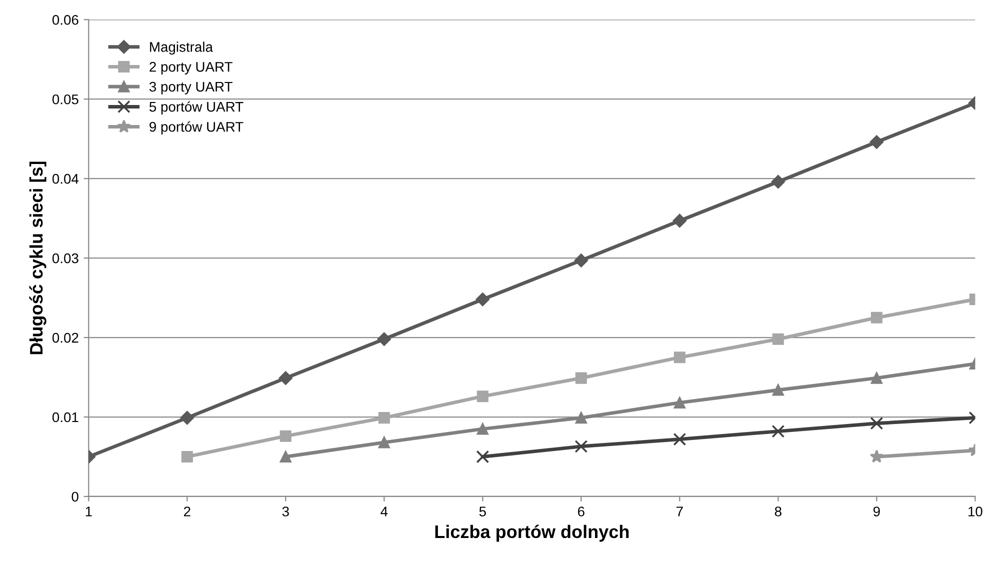 This screenshot has height=561, width=985. What do you see at coordinates (482, 511) in the screenshot?
I see `x-tick-label: 5` at bounding box center [482, 511].